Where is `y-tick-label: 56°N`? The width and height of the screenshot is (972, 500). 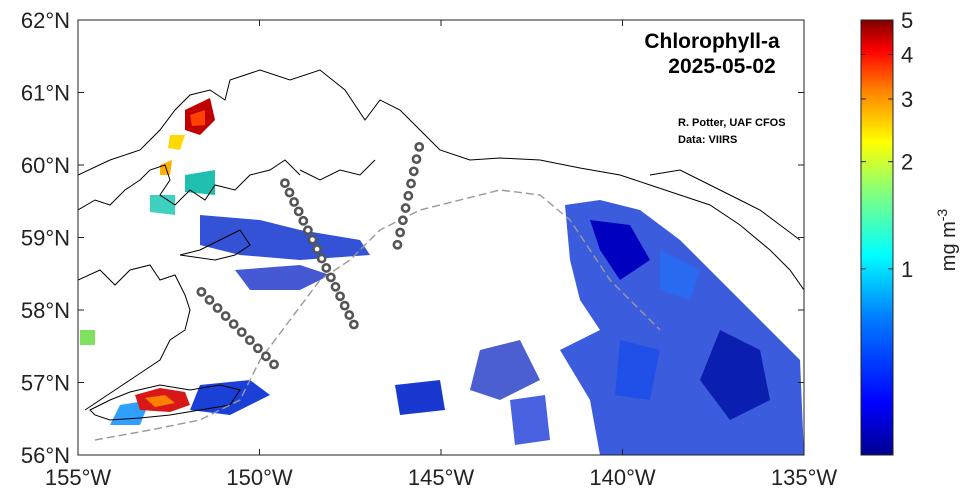
y-tick-label: 56°N is located at coordinates (45, 455).